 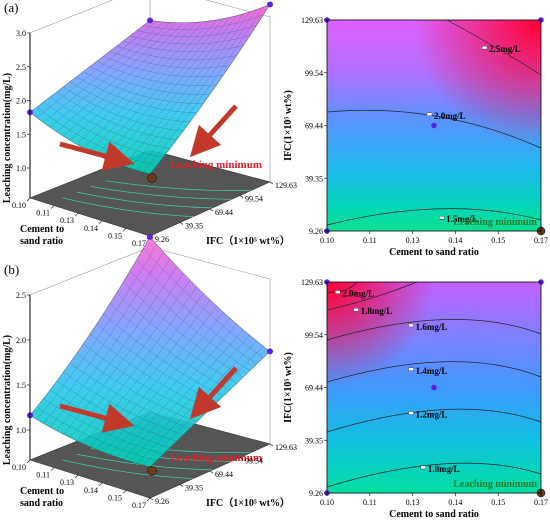 What do you see at coordinates (270, 4) in the screenshot?
I see `design-point-marker` at bounding box center [270, 4].